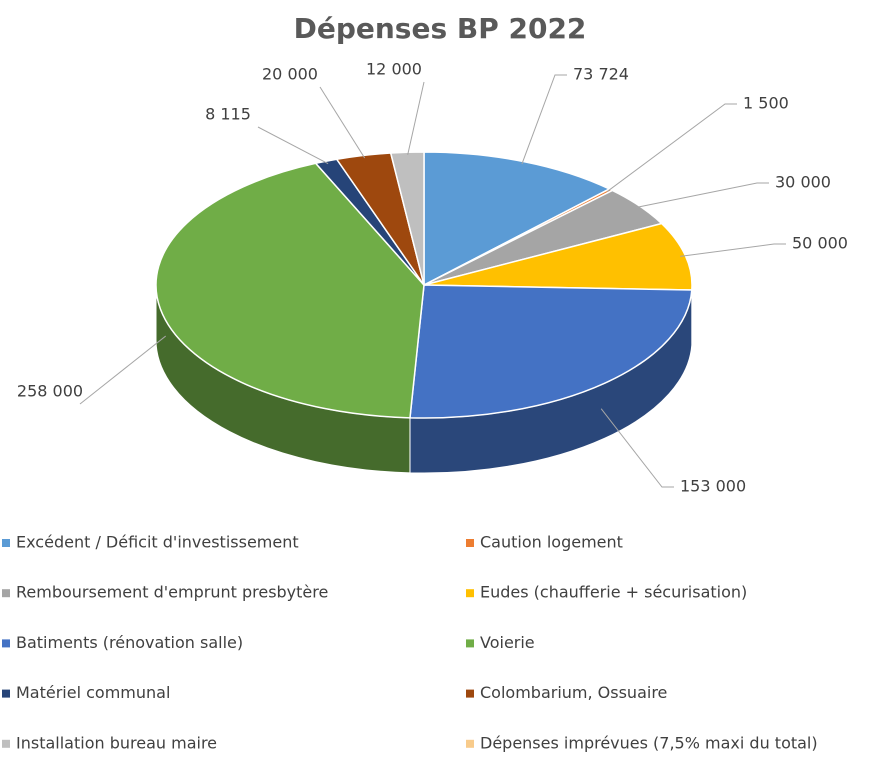  I want to click on chart-title: Dépenses BP 2022, so click(440, 28).